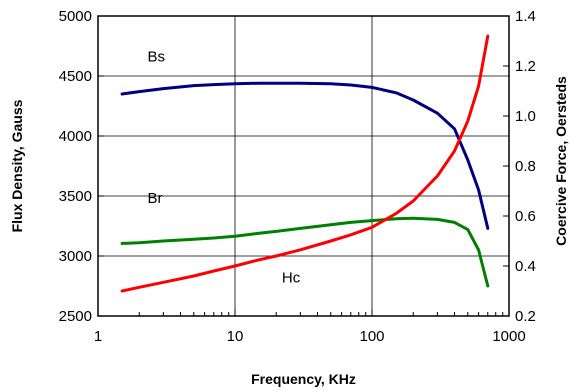 This screenshot has height=391, width=579. Describe the element at coordinates (303, 379) in the screenshot. I see `x-axis-title: Frequency, KHz` at that location.